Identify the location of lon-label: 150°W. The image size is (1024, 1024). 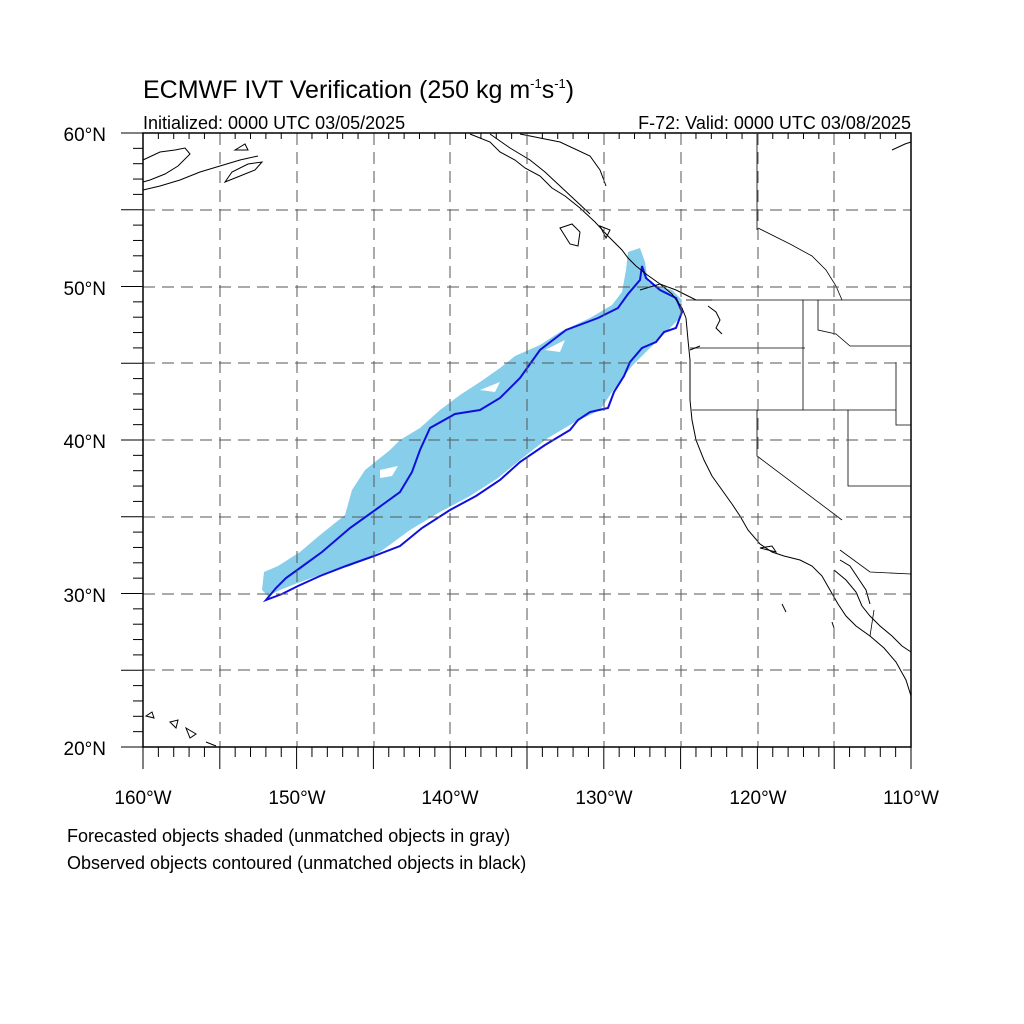
(296, 798).